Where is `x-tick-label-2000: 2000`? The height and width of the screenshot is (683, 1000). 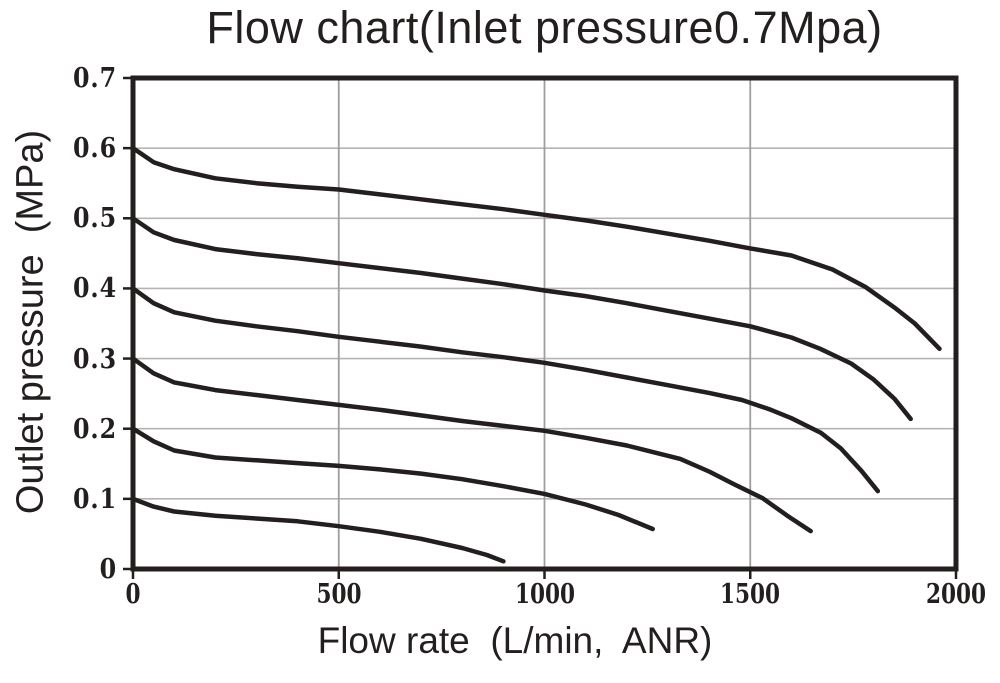
x-tick-label-2000: 2000 is located at coordinates (956, 594).